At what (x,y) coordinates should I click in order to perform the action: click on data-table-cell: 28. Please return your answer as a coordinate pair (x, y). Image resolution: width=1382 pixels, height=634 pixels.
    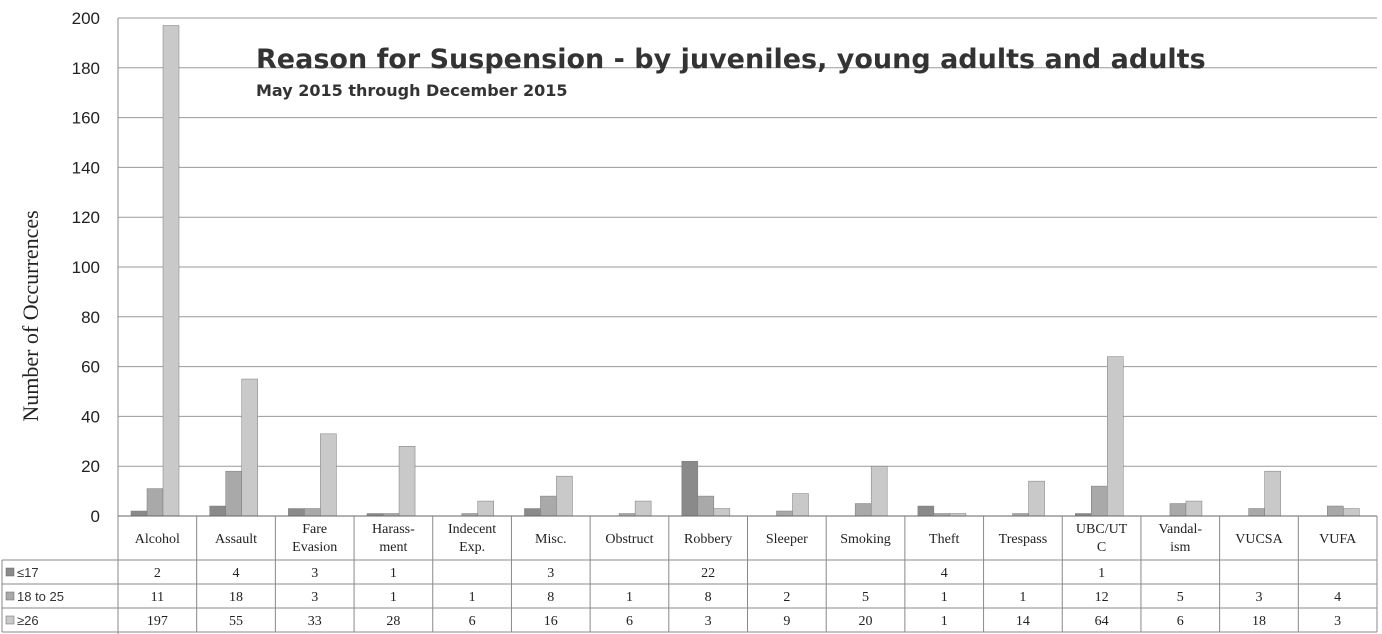
    Looking at the image, I should click on (393, 621).